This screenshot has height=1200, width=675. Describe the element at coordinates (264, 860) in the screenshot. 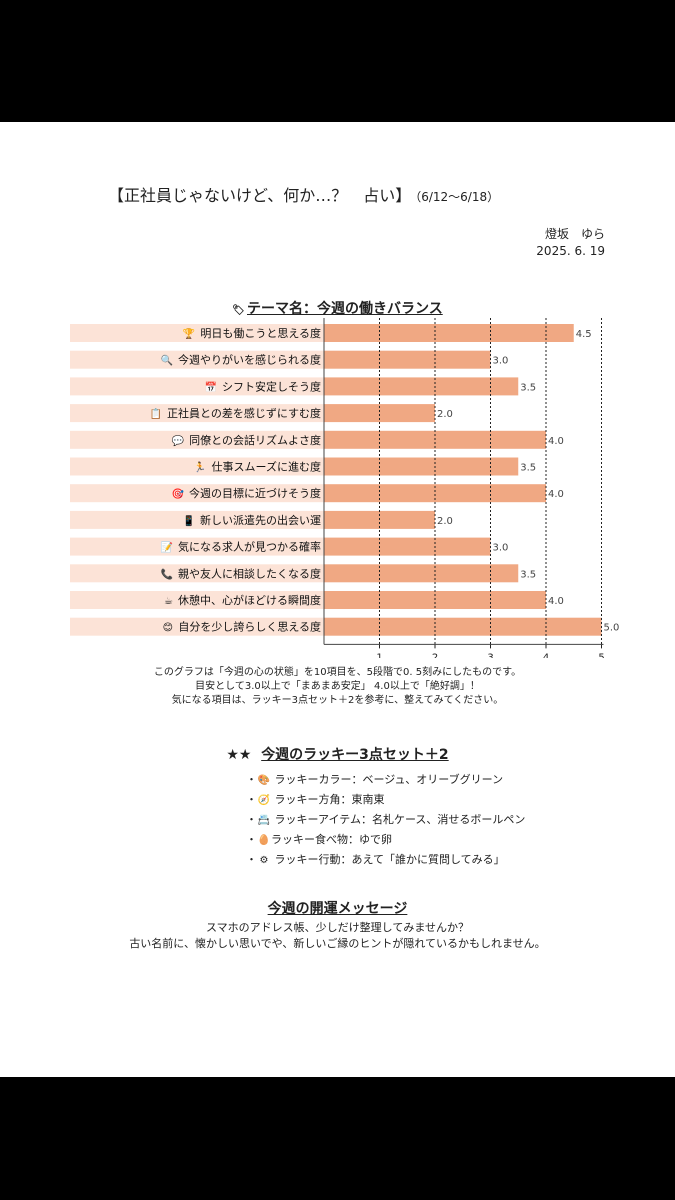

I see `gear-icon: ⚙` at that location.